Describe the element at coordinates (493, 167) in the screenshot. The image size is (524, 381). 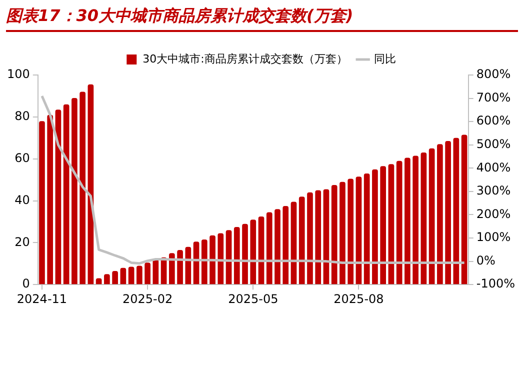
I see `y2-tick-label: 400%` at that location.